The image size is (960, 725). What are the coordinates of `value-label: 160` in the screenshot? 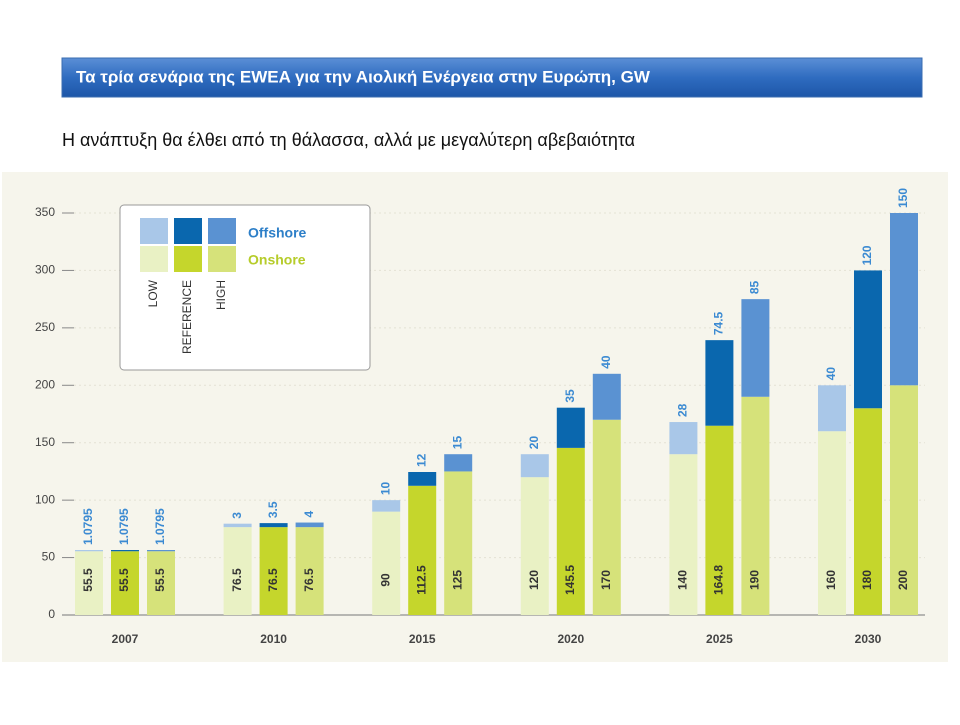 It's located at (831, 580).